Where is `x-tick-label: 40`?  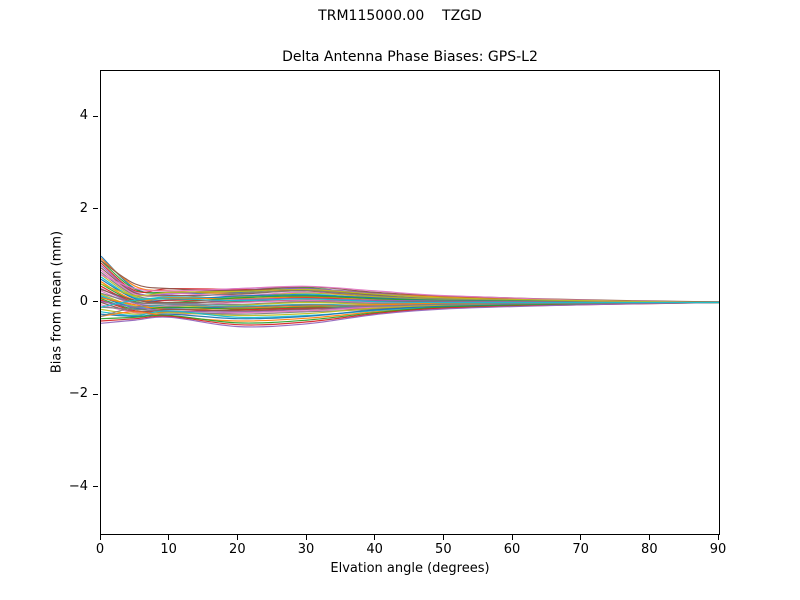 x-tick-label: 40 is located at coordinates (374, 549).